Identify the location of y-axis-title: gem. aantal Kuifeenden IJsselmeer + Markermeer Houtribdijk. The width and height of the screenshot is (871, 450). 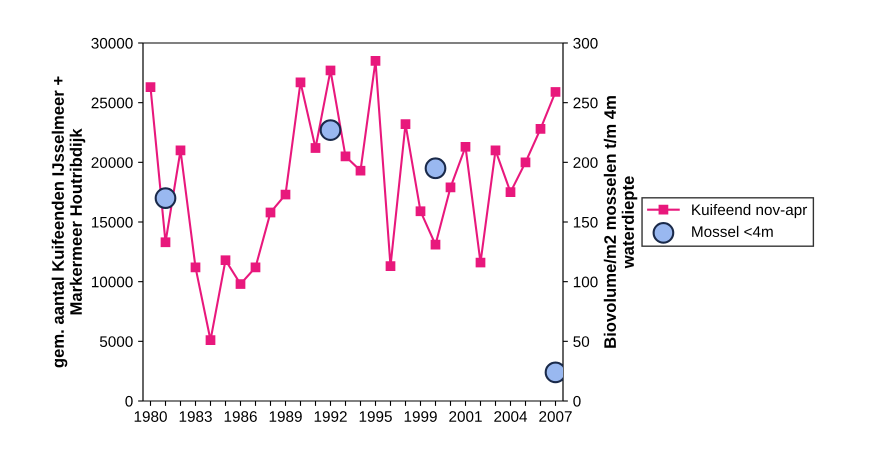
(69, 222).